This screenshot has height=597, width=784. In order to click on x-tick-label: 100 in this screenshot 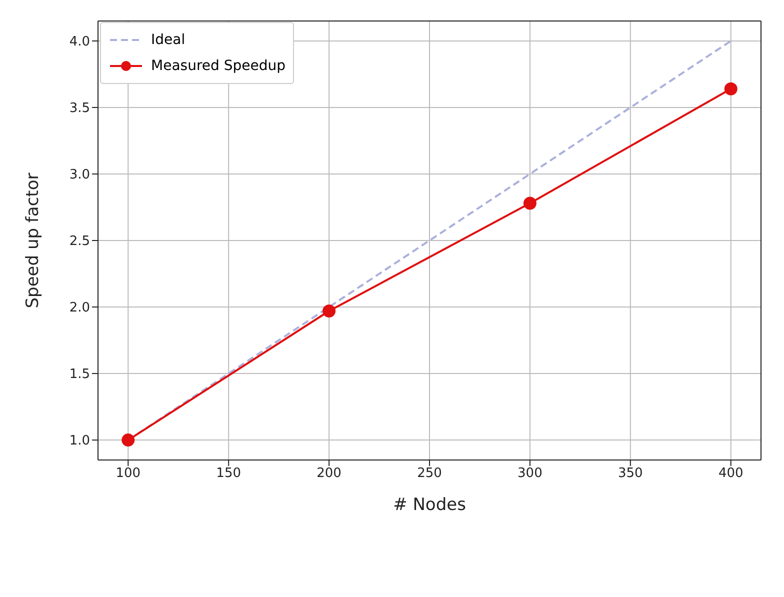, I will do `click(128, 474)`.